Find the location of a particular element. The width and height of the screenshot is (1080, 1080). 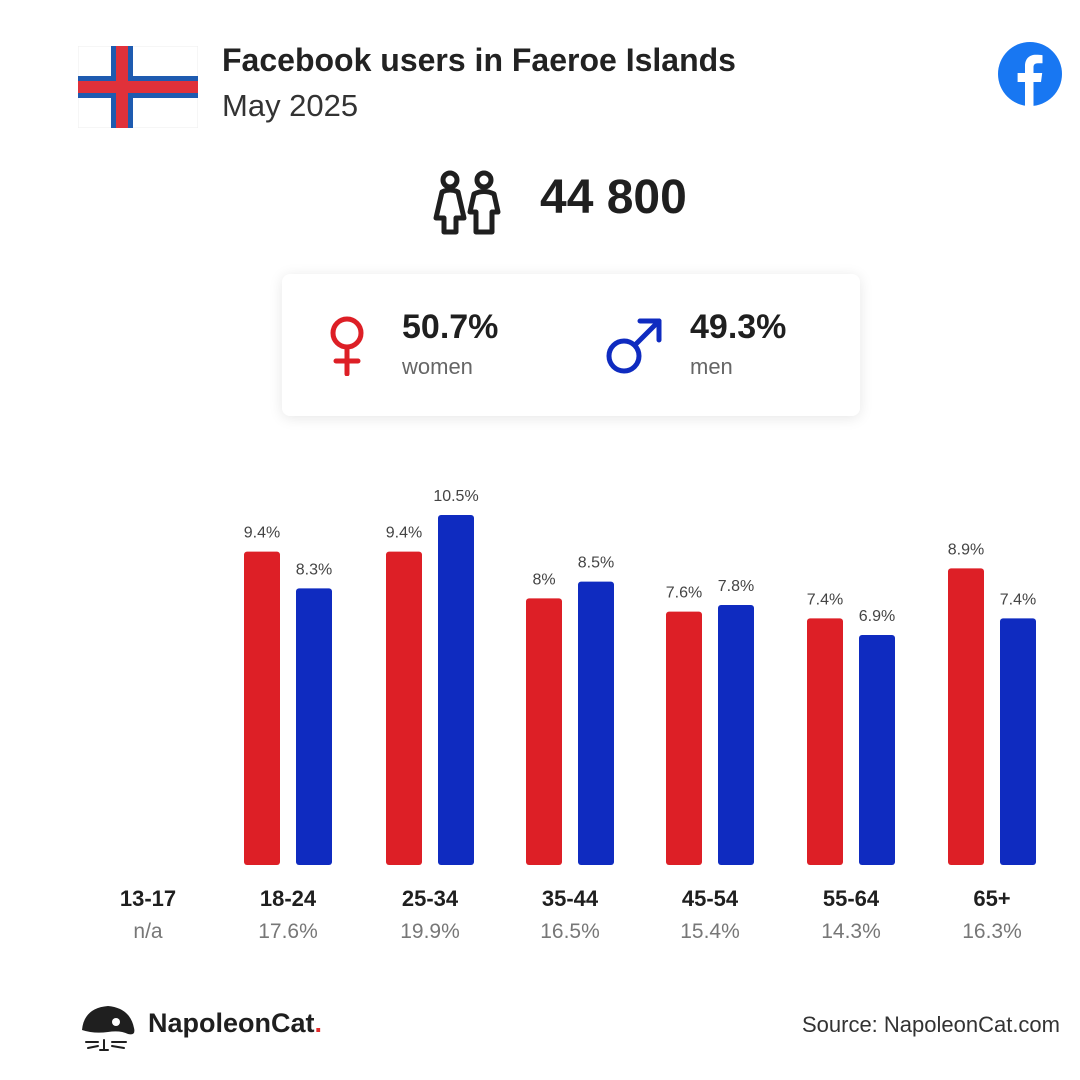

data-label-women-18-24: 9.4% is located at coordinates (262, 533).